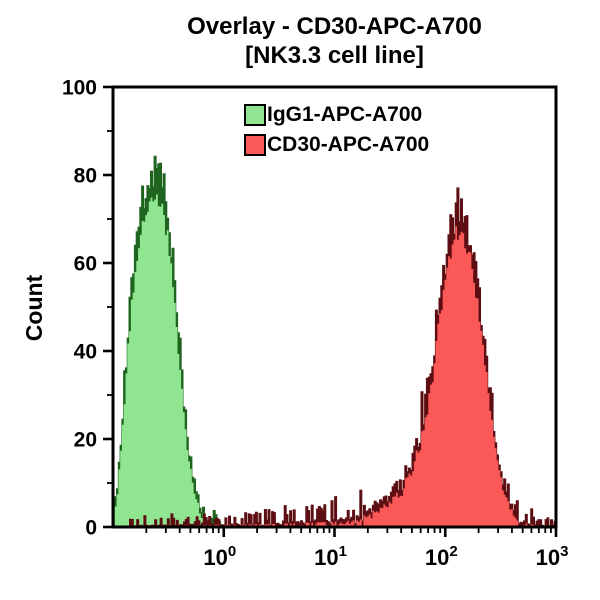  Describe the element at coordinates (330, 556) in the screenshot. I see `x-tick-label: 10¹` at that location.